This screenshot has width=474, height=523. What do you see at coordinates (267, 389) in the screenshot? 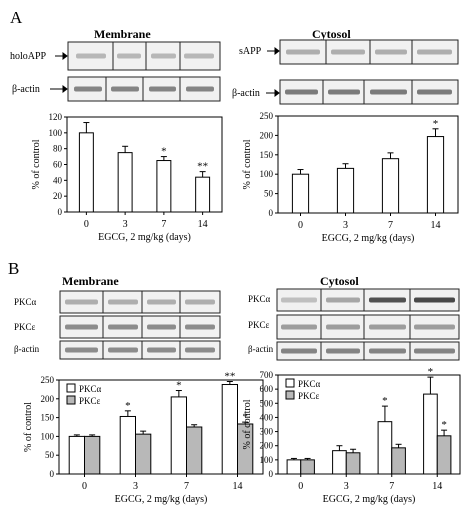
I see `y-tick-label: 600` at bounding box center [267, 389].